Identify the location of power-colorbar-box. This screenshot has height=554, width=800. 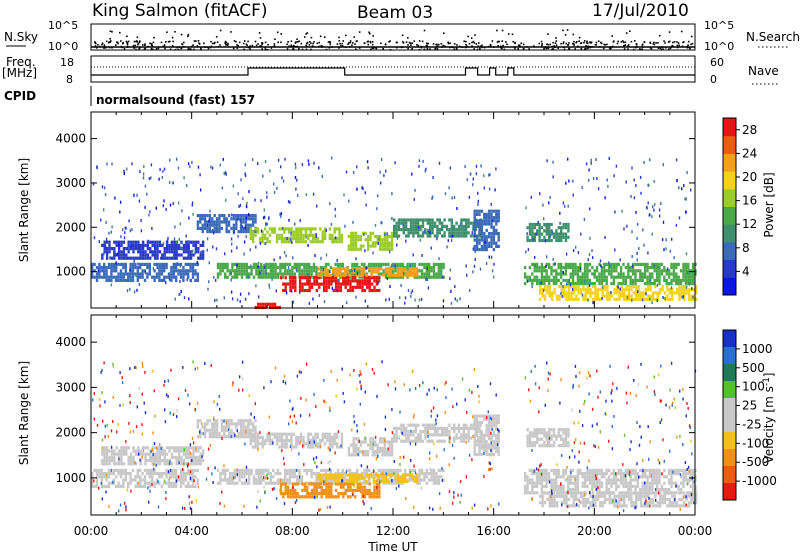
(729, 268).